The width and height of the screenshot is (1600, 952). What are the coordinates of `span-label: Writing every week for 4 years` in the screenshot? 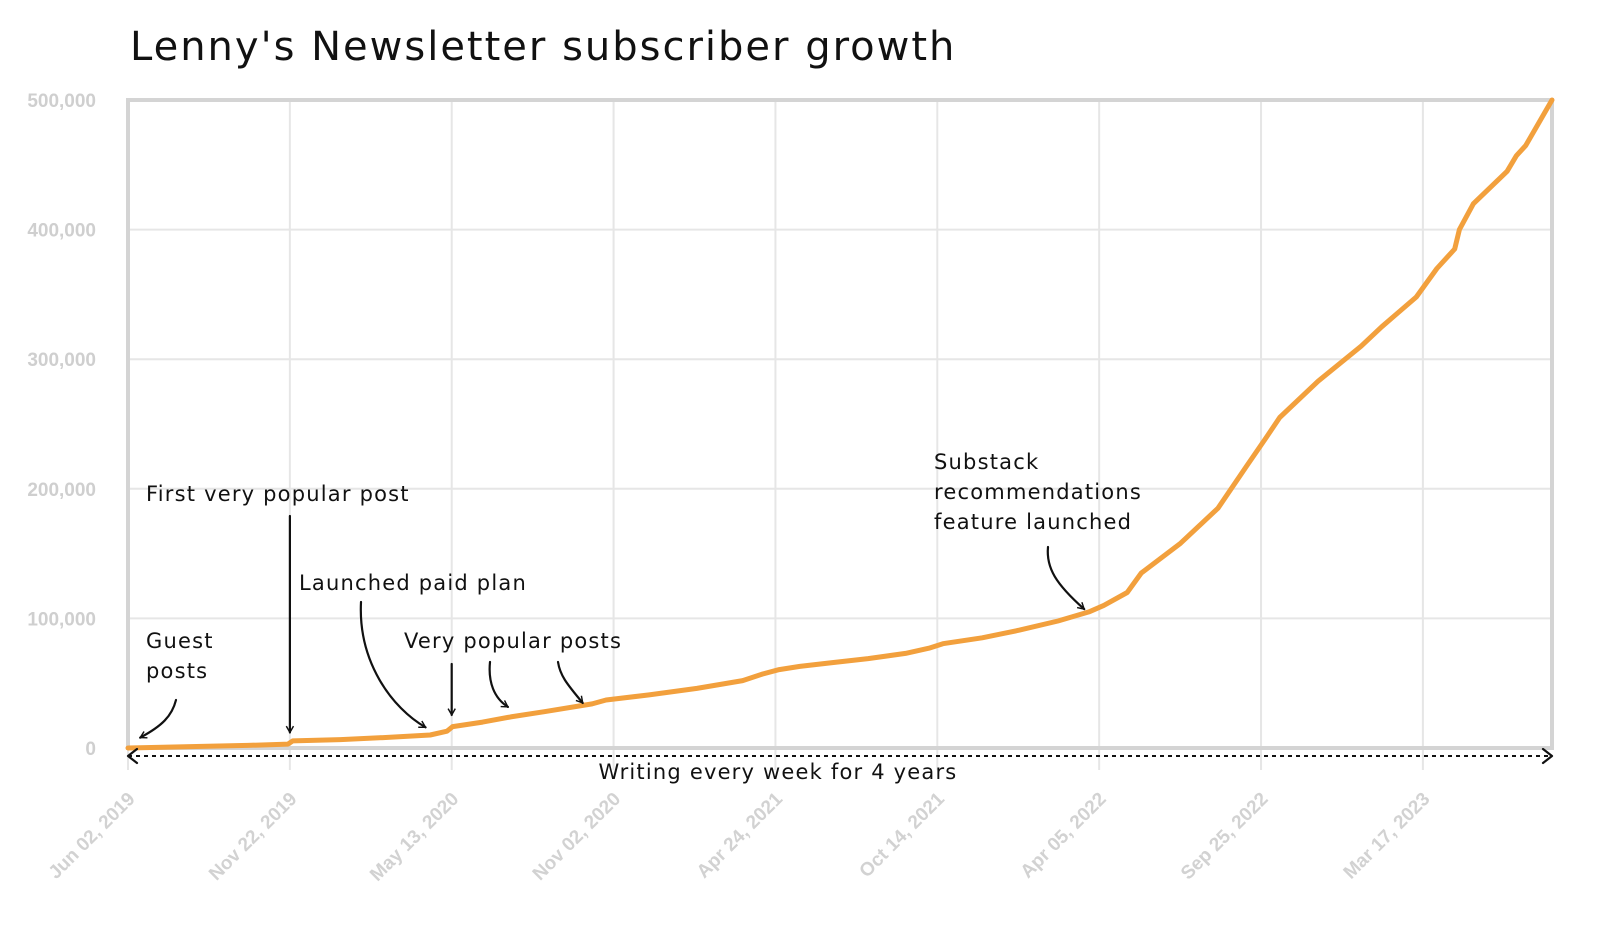 It's located at (778, 772).